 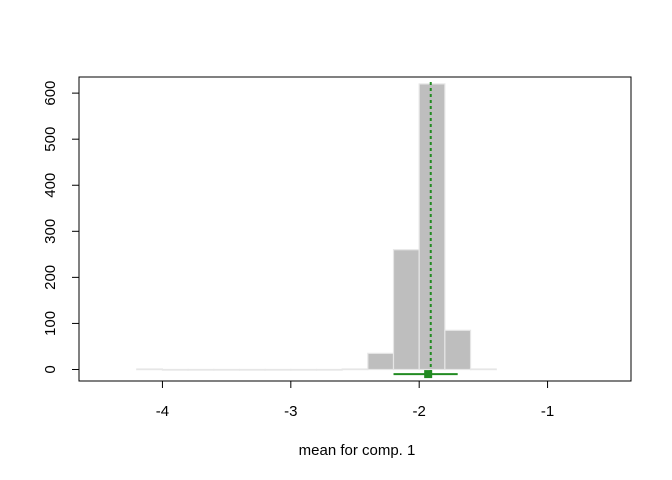 I want to click on y-tick-label: 500, so click(x=50, y=139).